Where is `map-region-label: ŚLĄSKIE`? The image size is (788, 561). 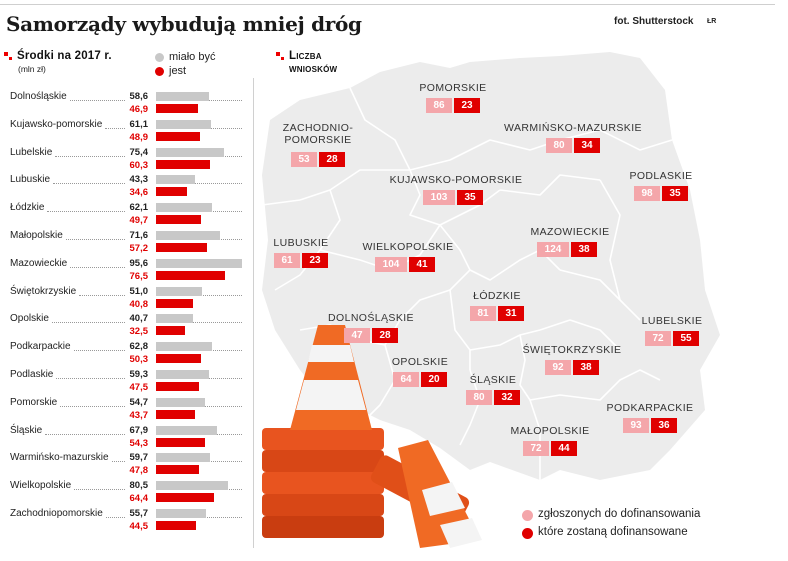 map-region-label: ŚLĄSKIE is located at coordinates (493, 380).